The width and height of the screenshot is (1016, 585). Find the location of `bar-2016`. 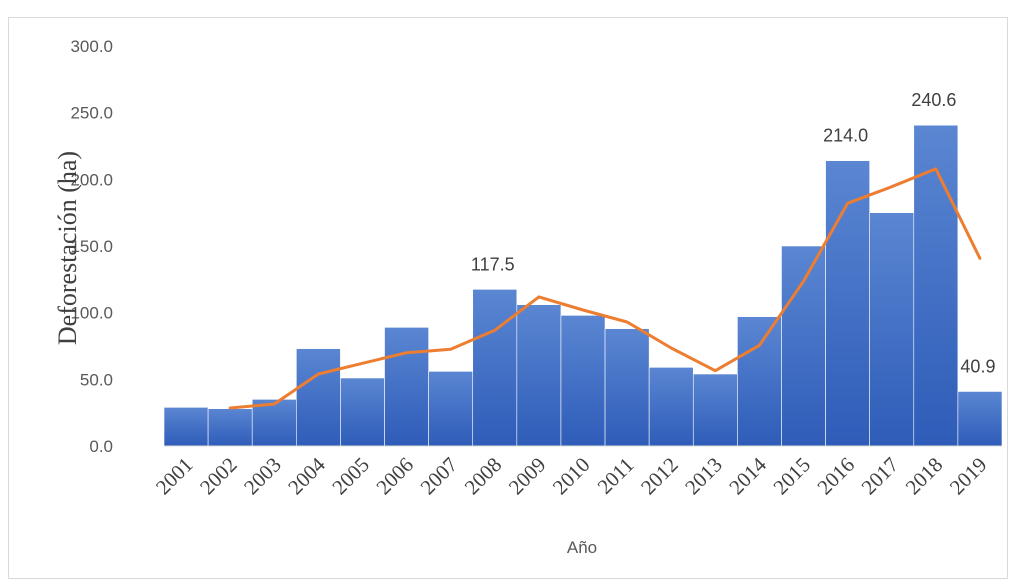

bar-2016 is located at coordinates (847, 303).